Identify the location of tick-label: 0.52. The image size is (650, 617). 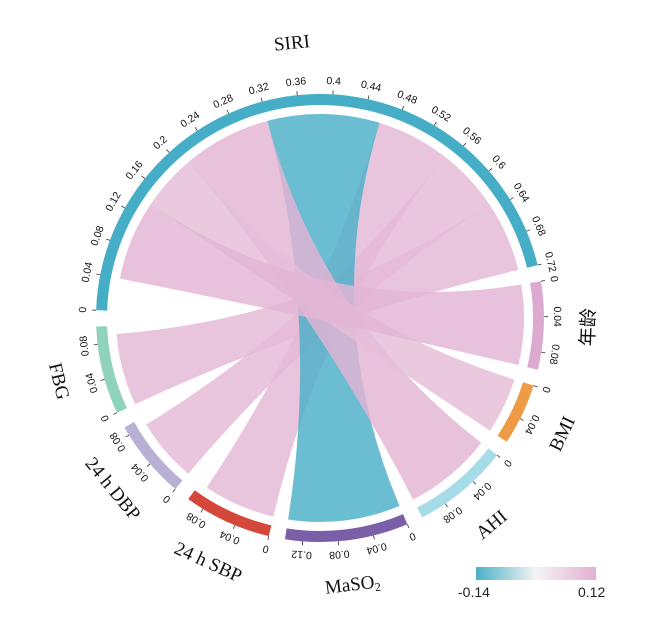
(441, 114).